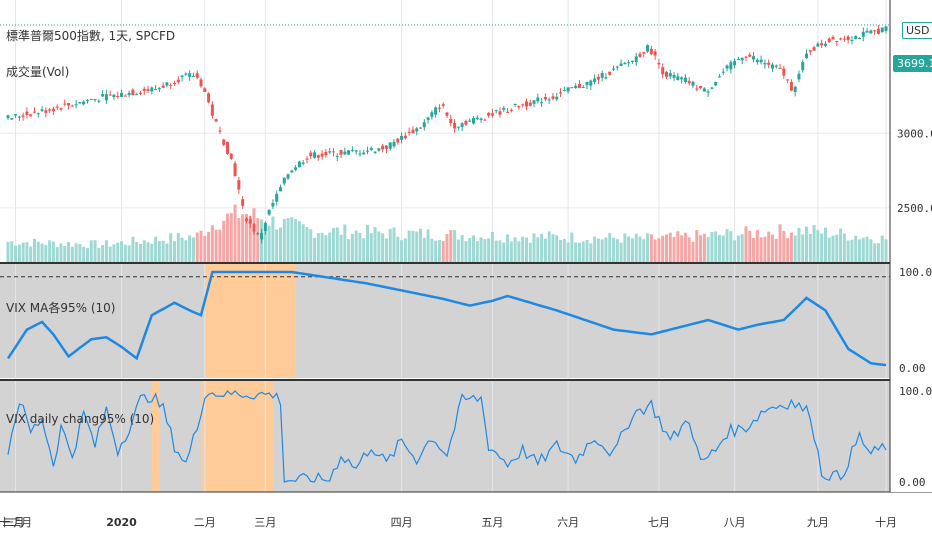 Image resolution: width=932 pixels, height=554 pixels. What do you see at coordinates (886, 522) in the screenshot?
I see `x-tick-label: 十月` at bounding box center [886, 522].